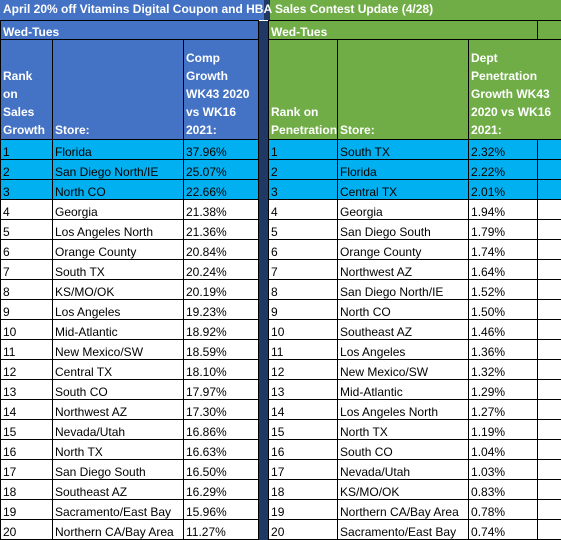 This screenshot has width=561, height=540. What do you see at coordinates (221, 350) in the screenshot?
I see `left-metric-cell: 18.59%` at bounding box center [221, 350].